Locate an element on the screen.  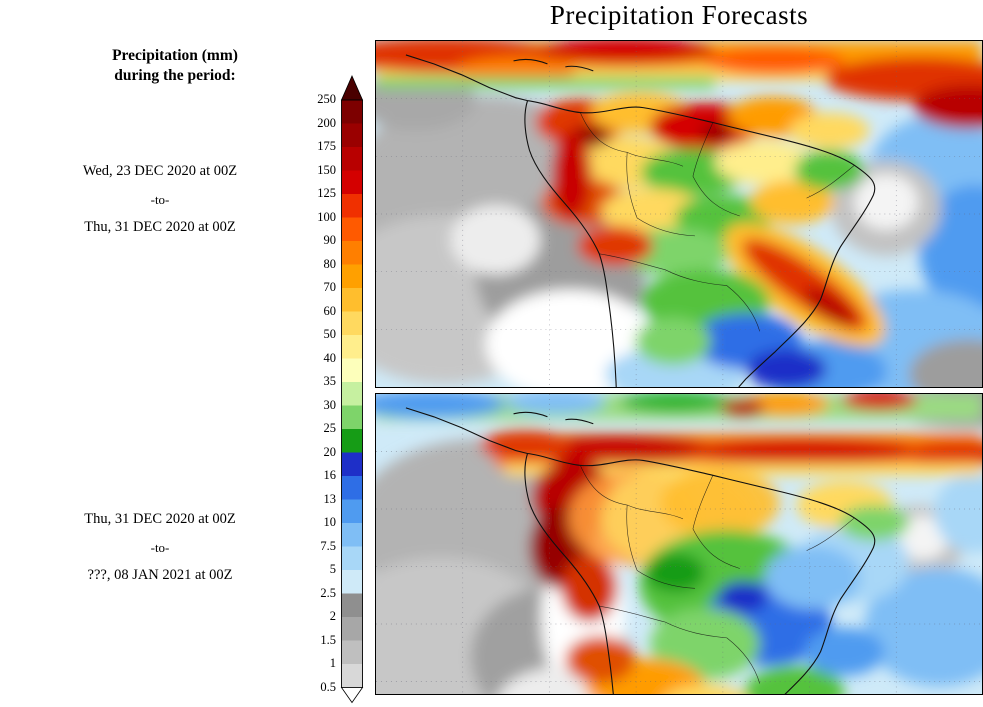
scale-tick-label: 1 is located at coordinates (332, 663).